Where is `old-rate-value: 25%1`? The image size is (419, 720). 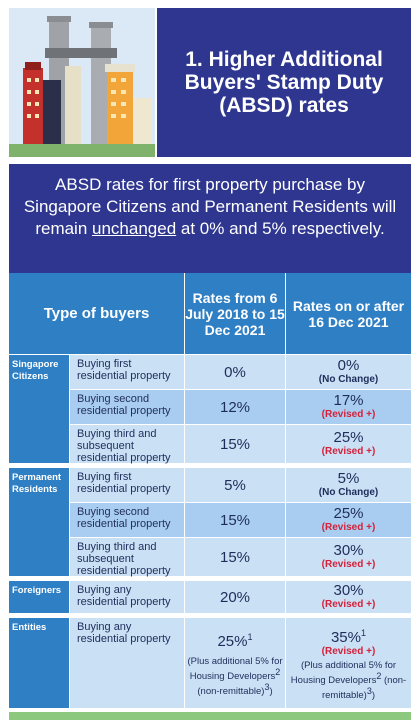 old-rate-value: 25%1 is located at coordinates (235, 640).